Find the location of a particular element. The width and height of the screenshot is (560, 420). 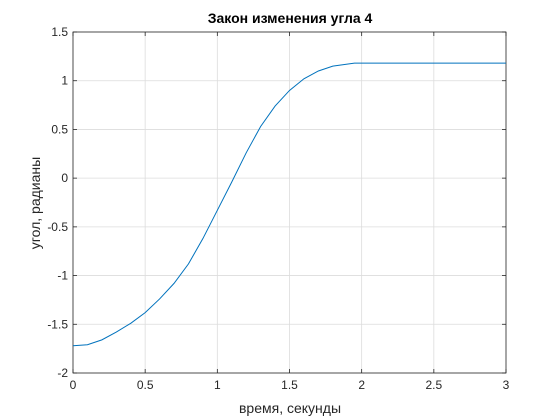

x-tick-label: 1 is located at coordinates (217, 385).